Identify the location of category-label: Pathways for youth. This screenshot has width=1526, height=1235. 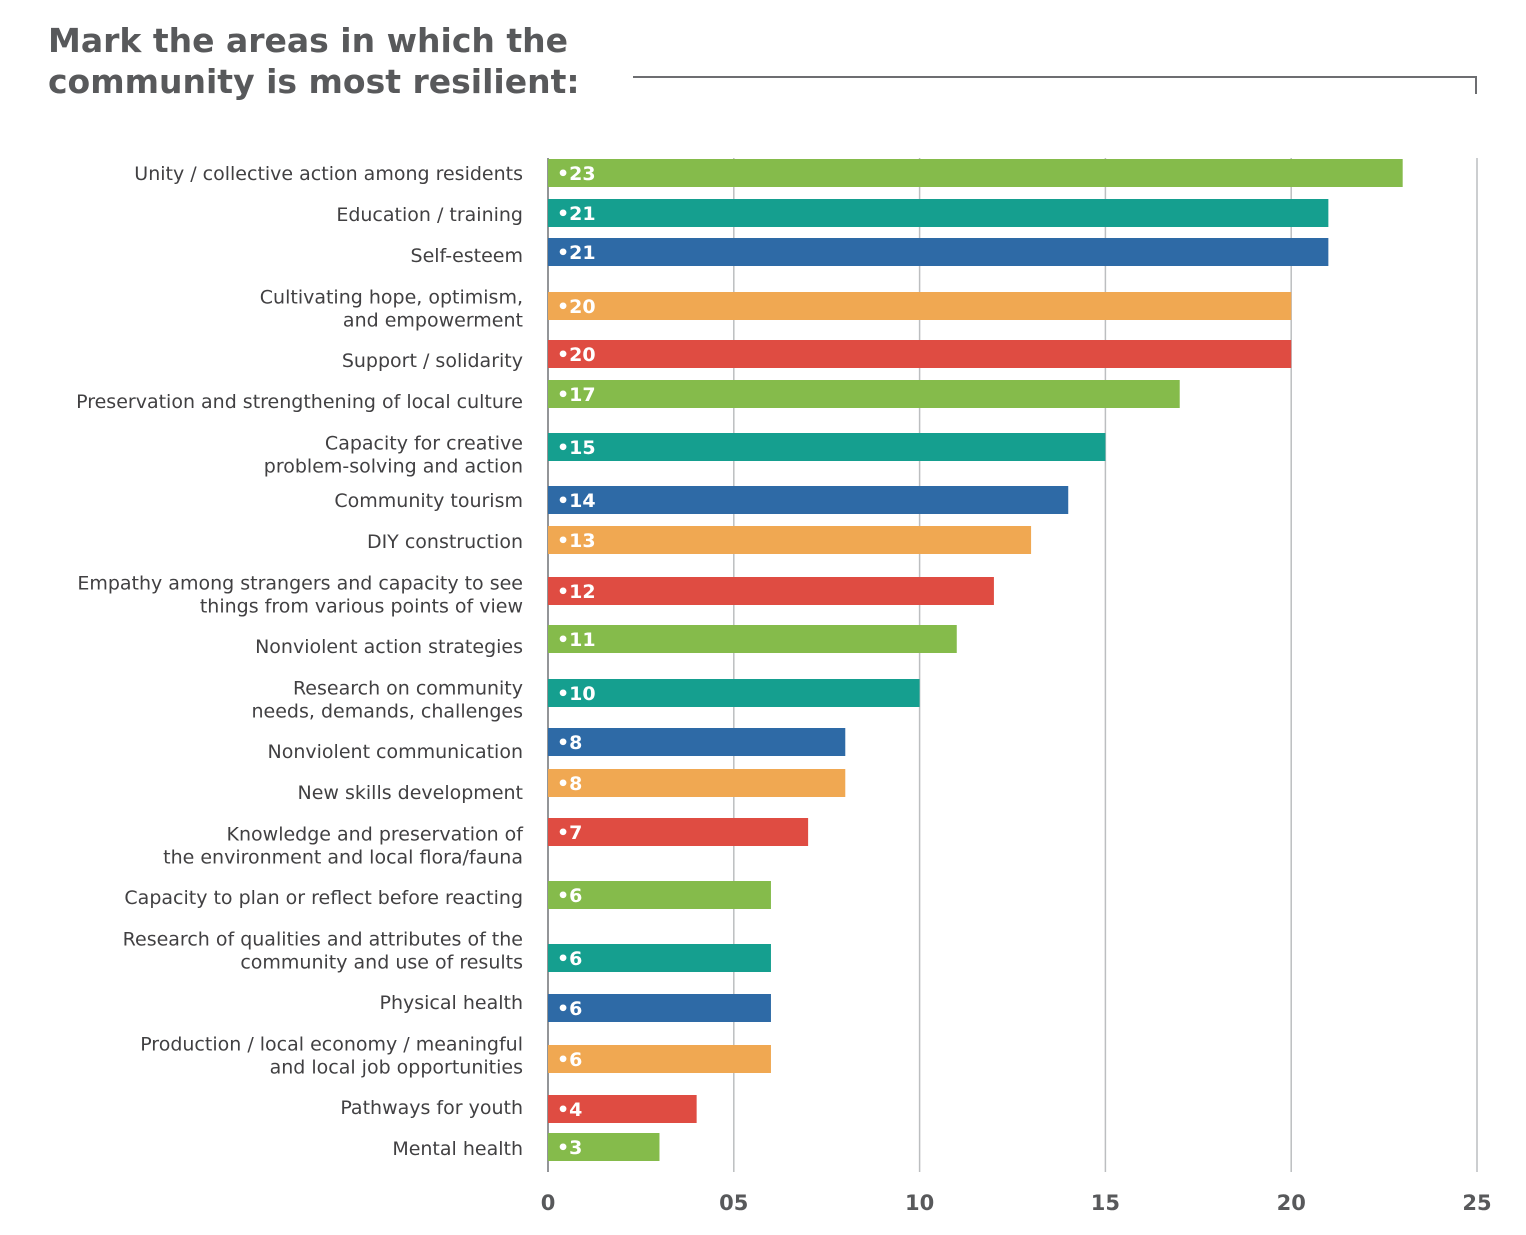
(431, 1108).